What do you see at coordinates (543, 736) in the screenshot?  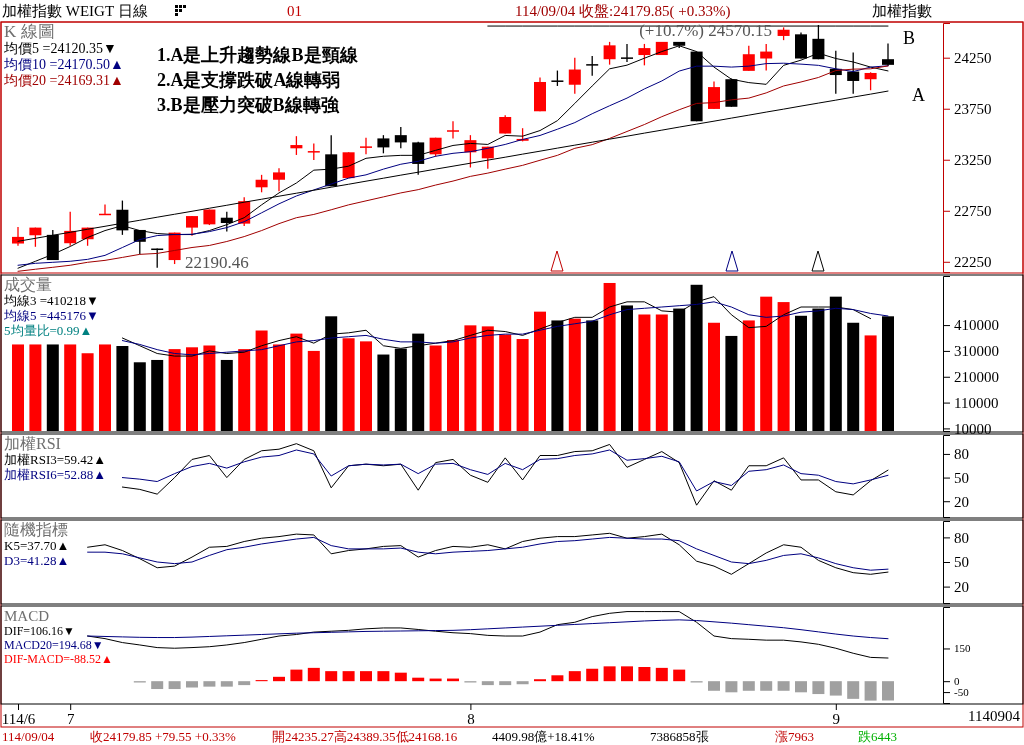 I see `text: 4409.98億+18.41%` at bounding box center [543, 736].